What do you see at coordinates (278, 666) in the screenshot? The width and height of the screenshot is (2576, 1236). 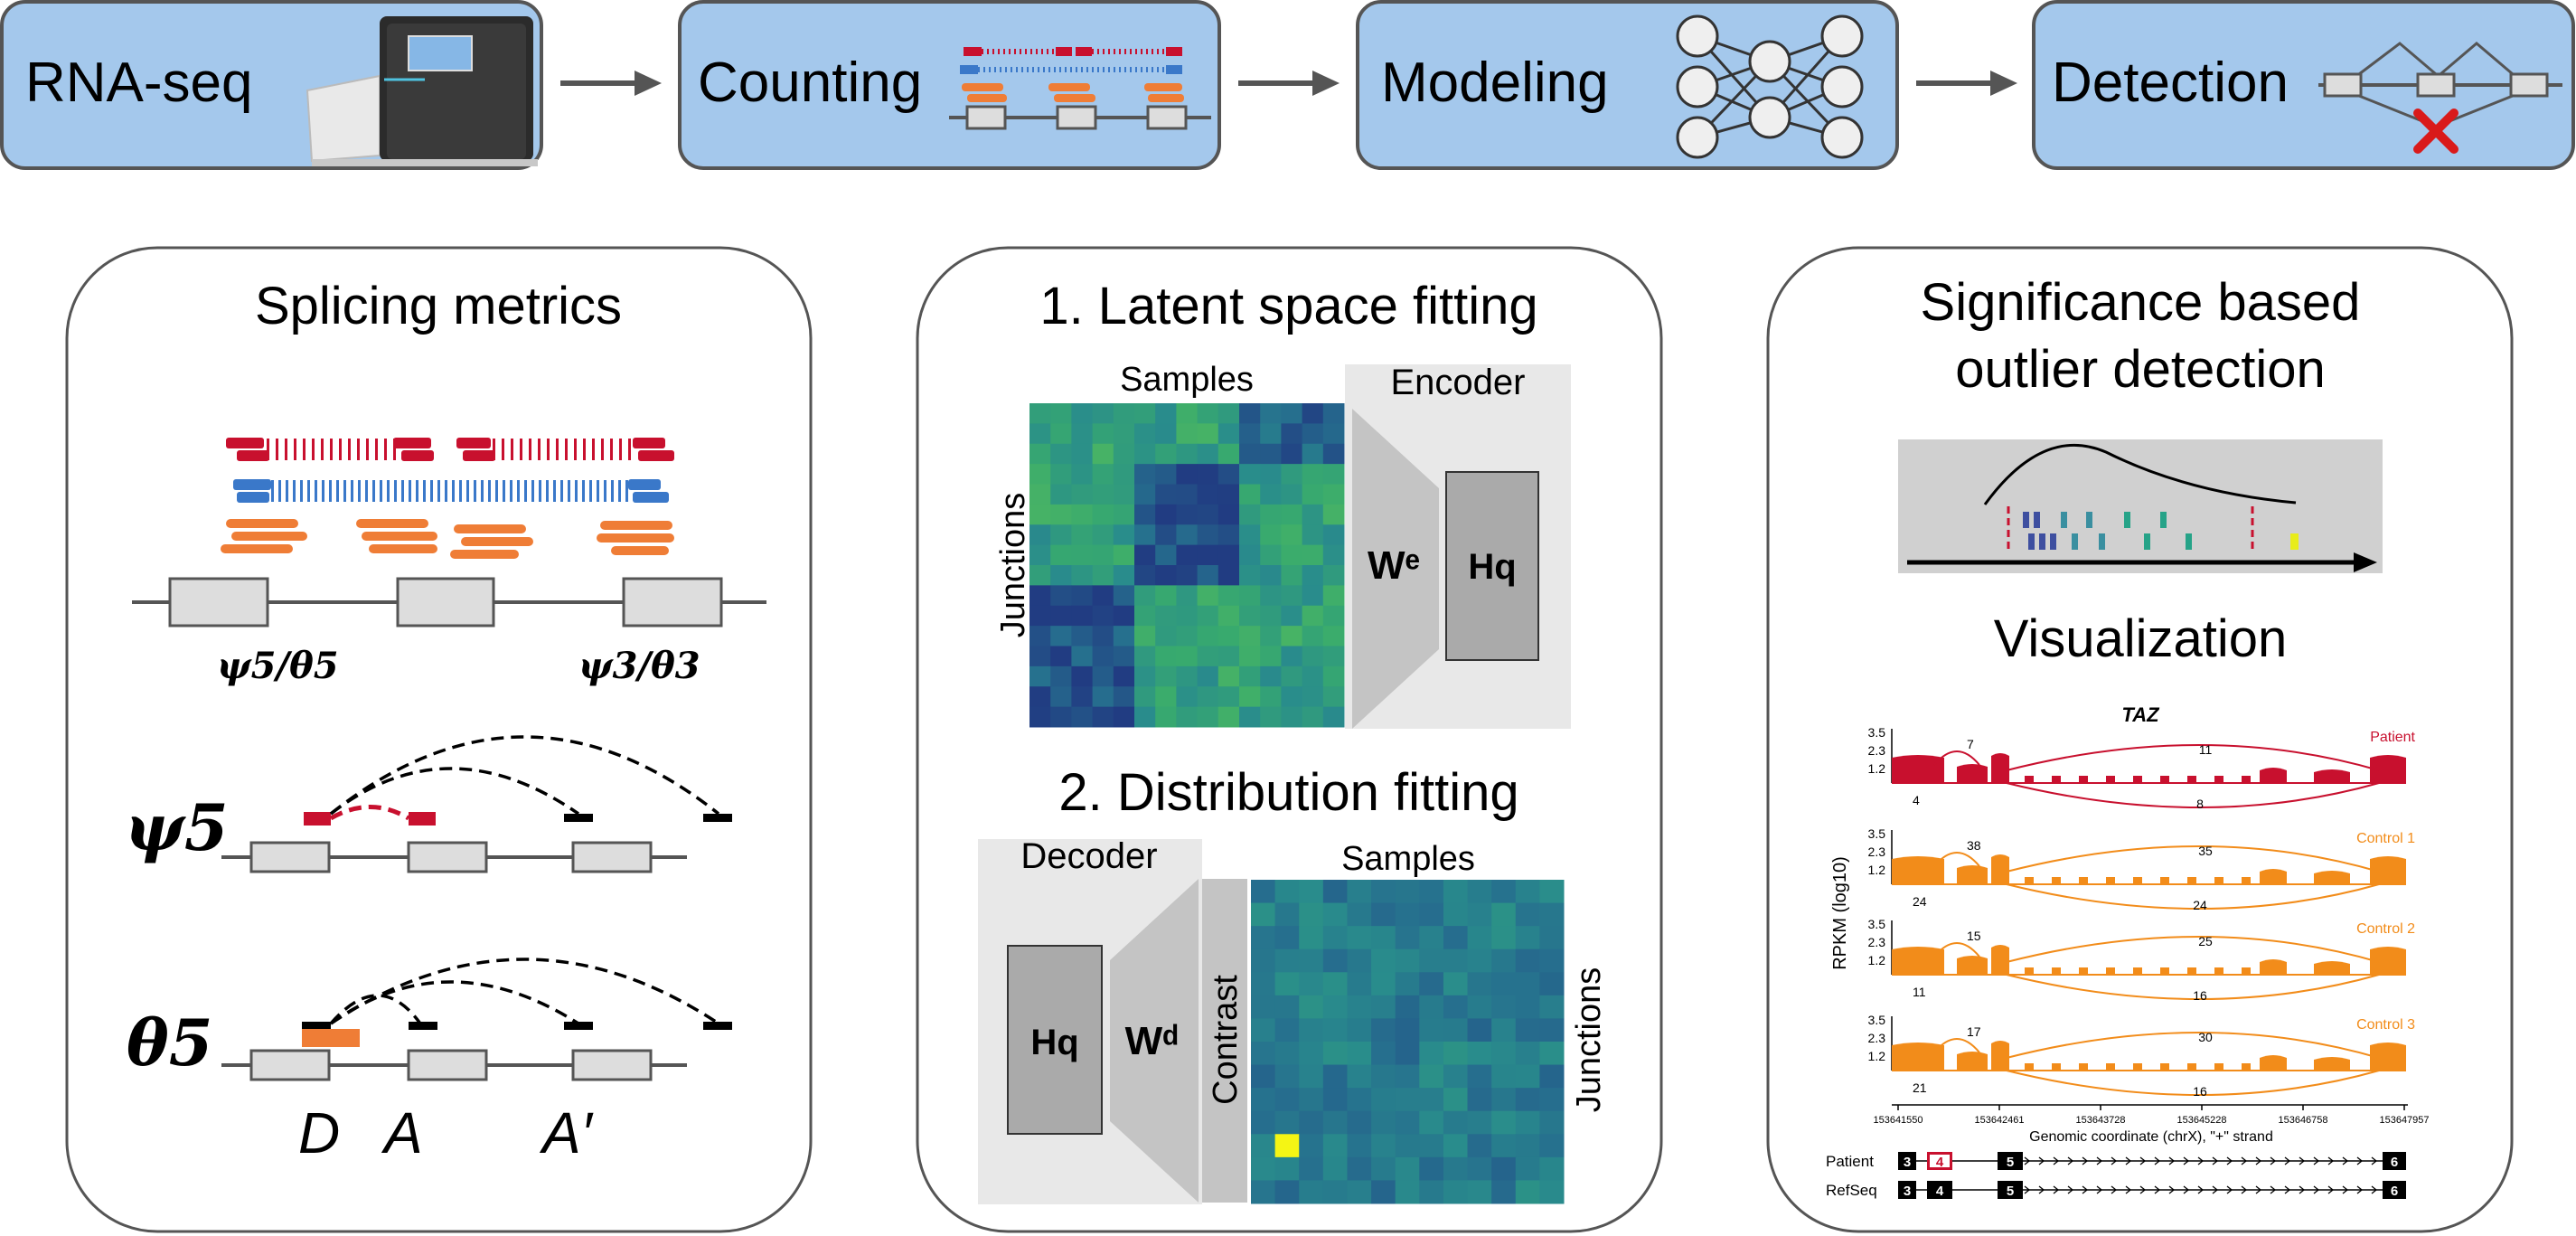 I see `psi5-theta5-label: ψ5/θ5` at bounding box center [278, 666].